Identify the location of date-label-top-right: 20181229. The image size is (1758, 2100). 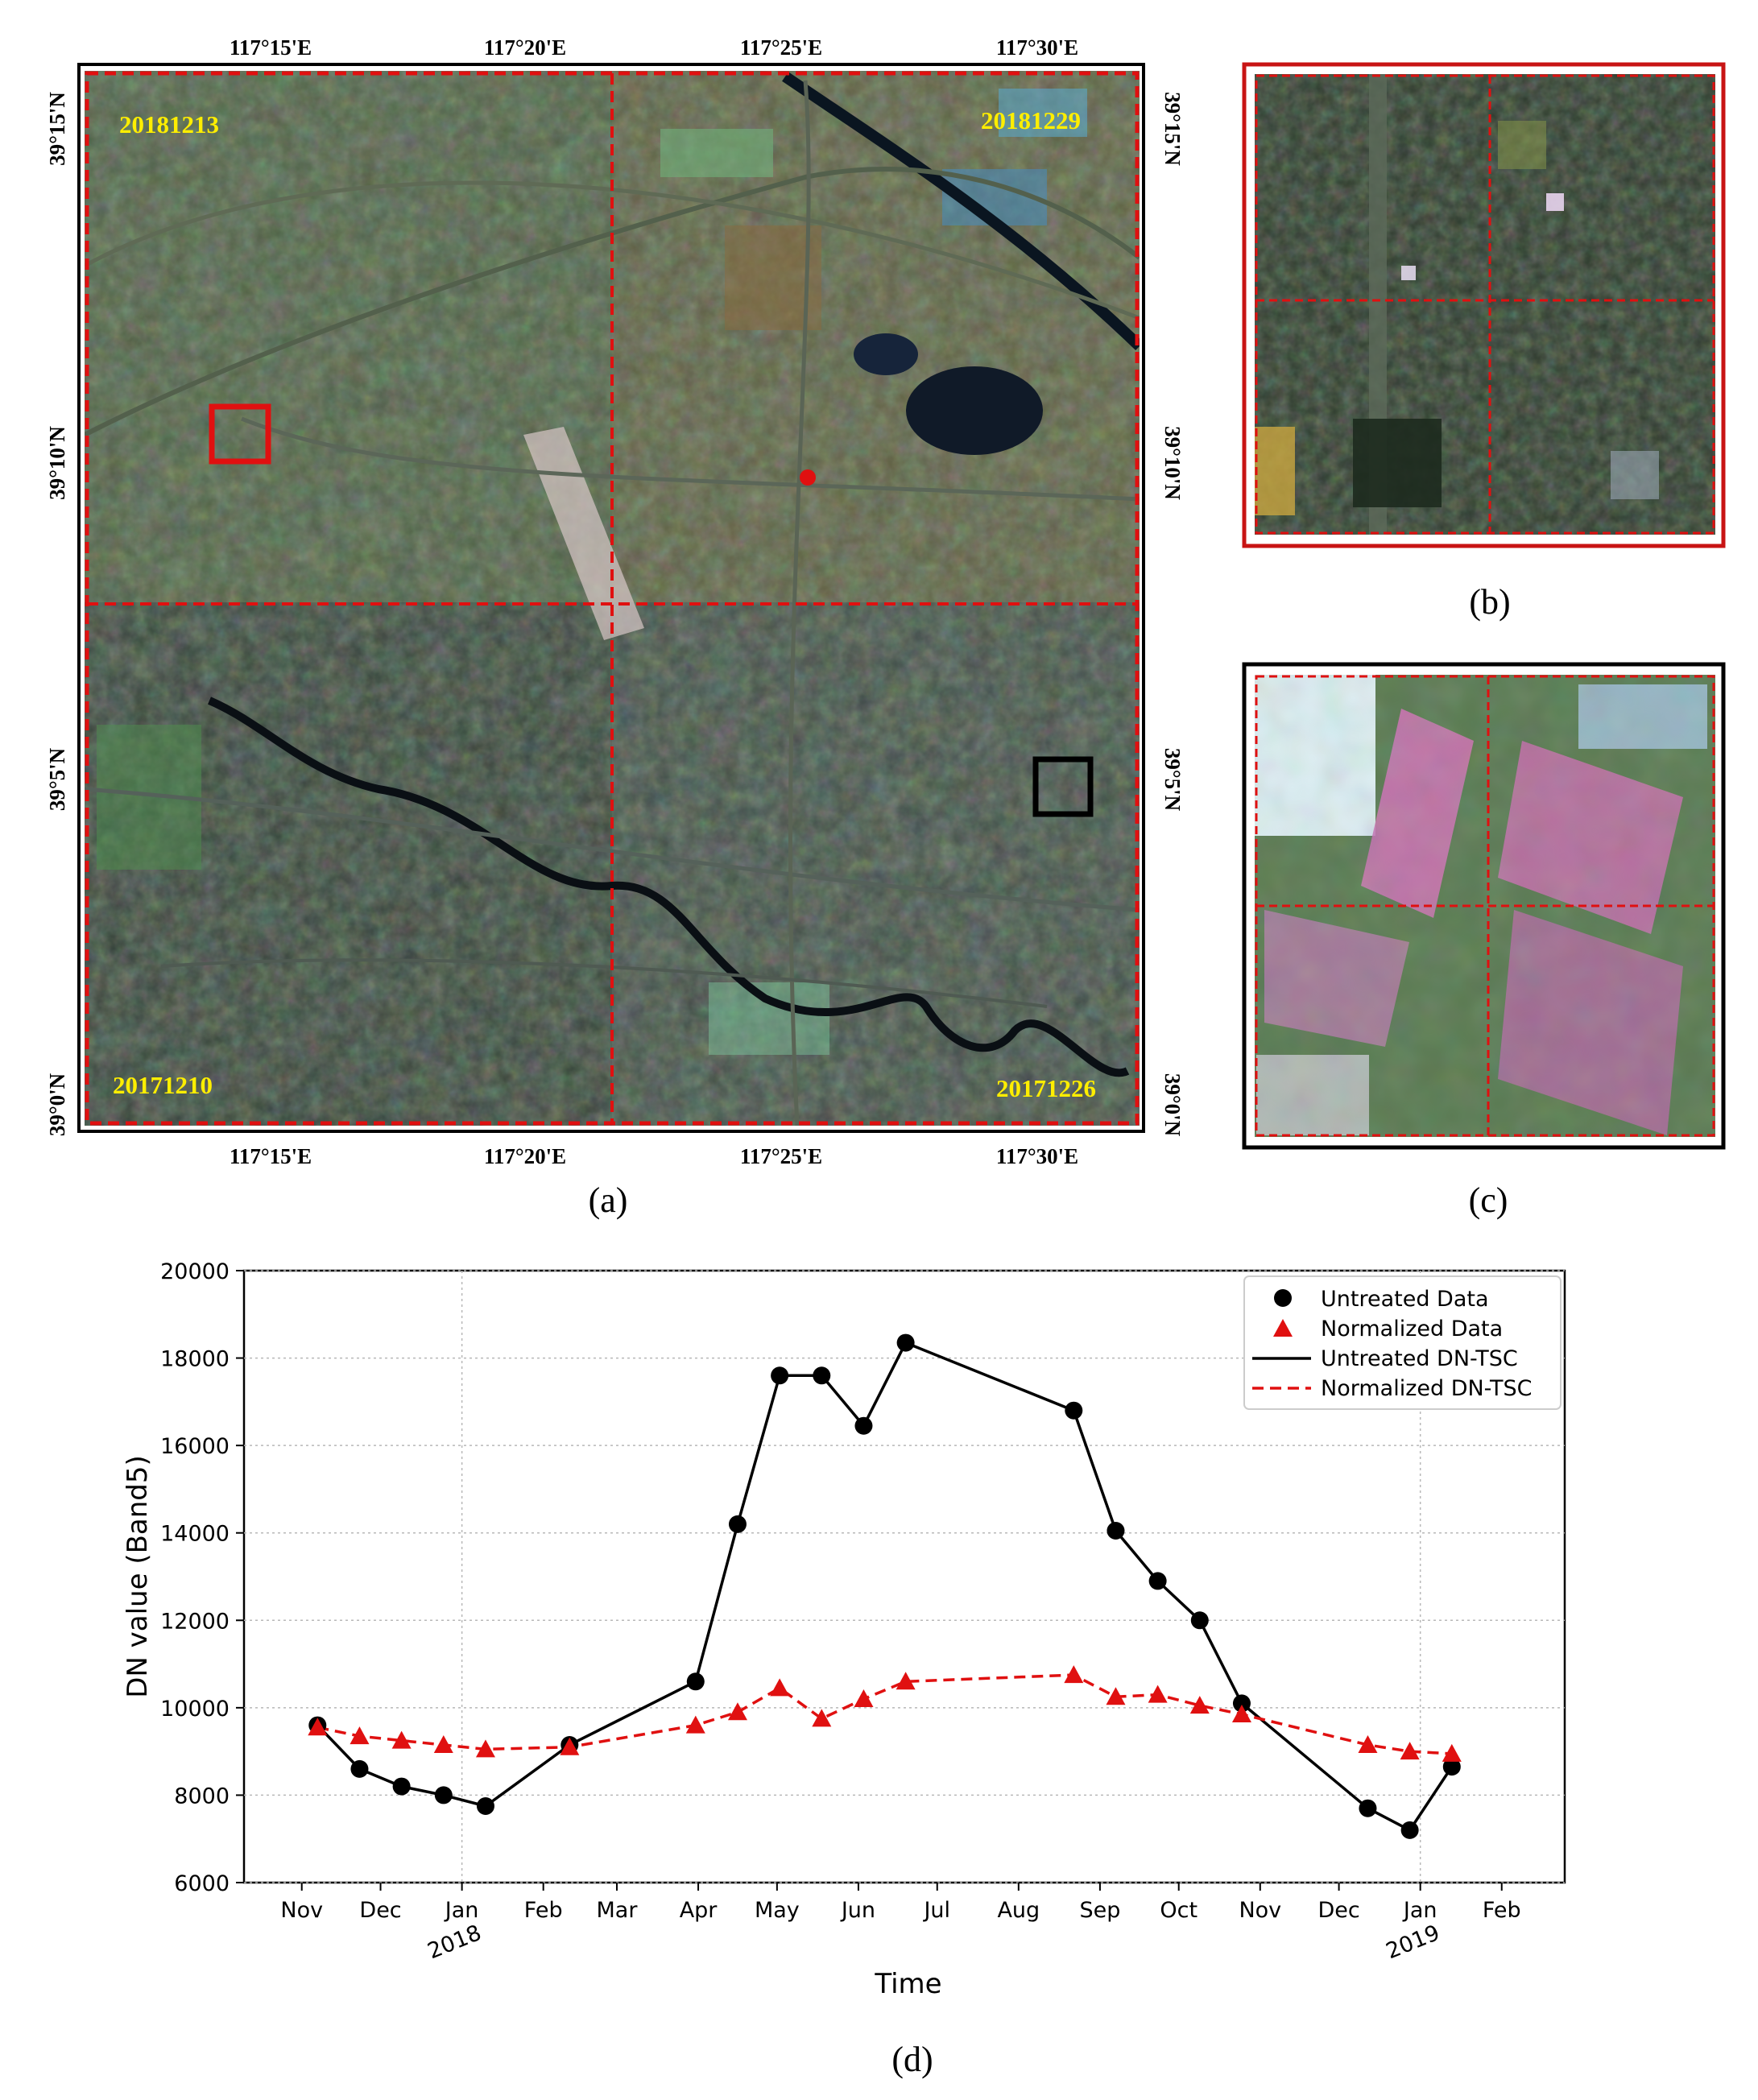
(1031, 120).